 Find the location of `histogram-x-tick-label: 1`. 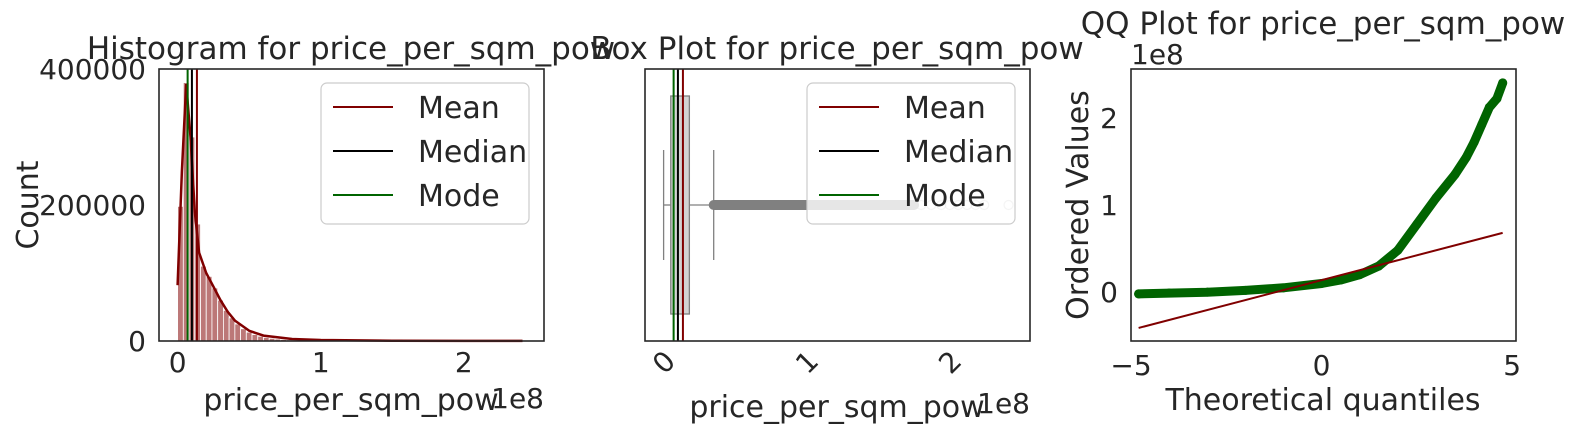

histogram-x-tick-label: 1 is located at coordinates (321, 362).